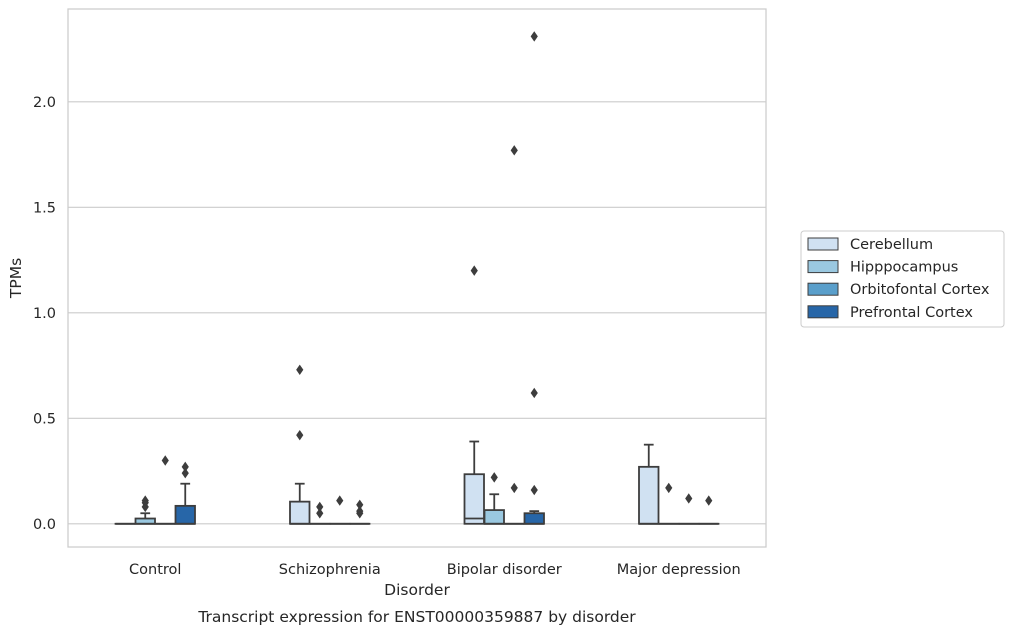  I want to click on legend-label: Prefrontal Cortex, so click(911, 313).